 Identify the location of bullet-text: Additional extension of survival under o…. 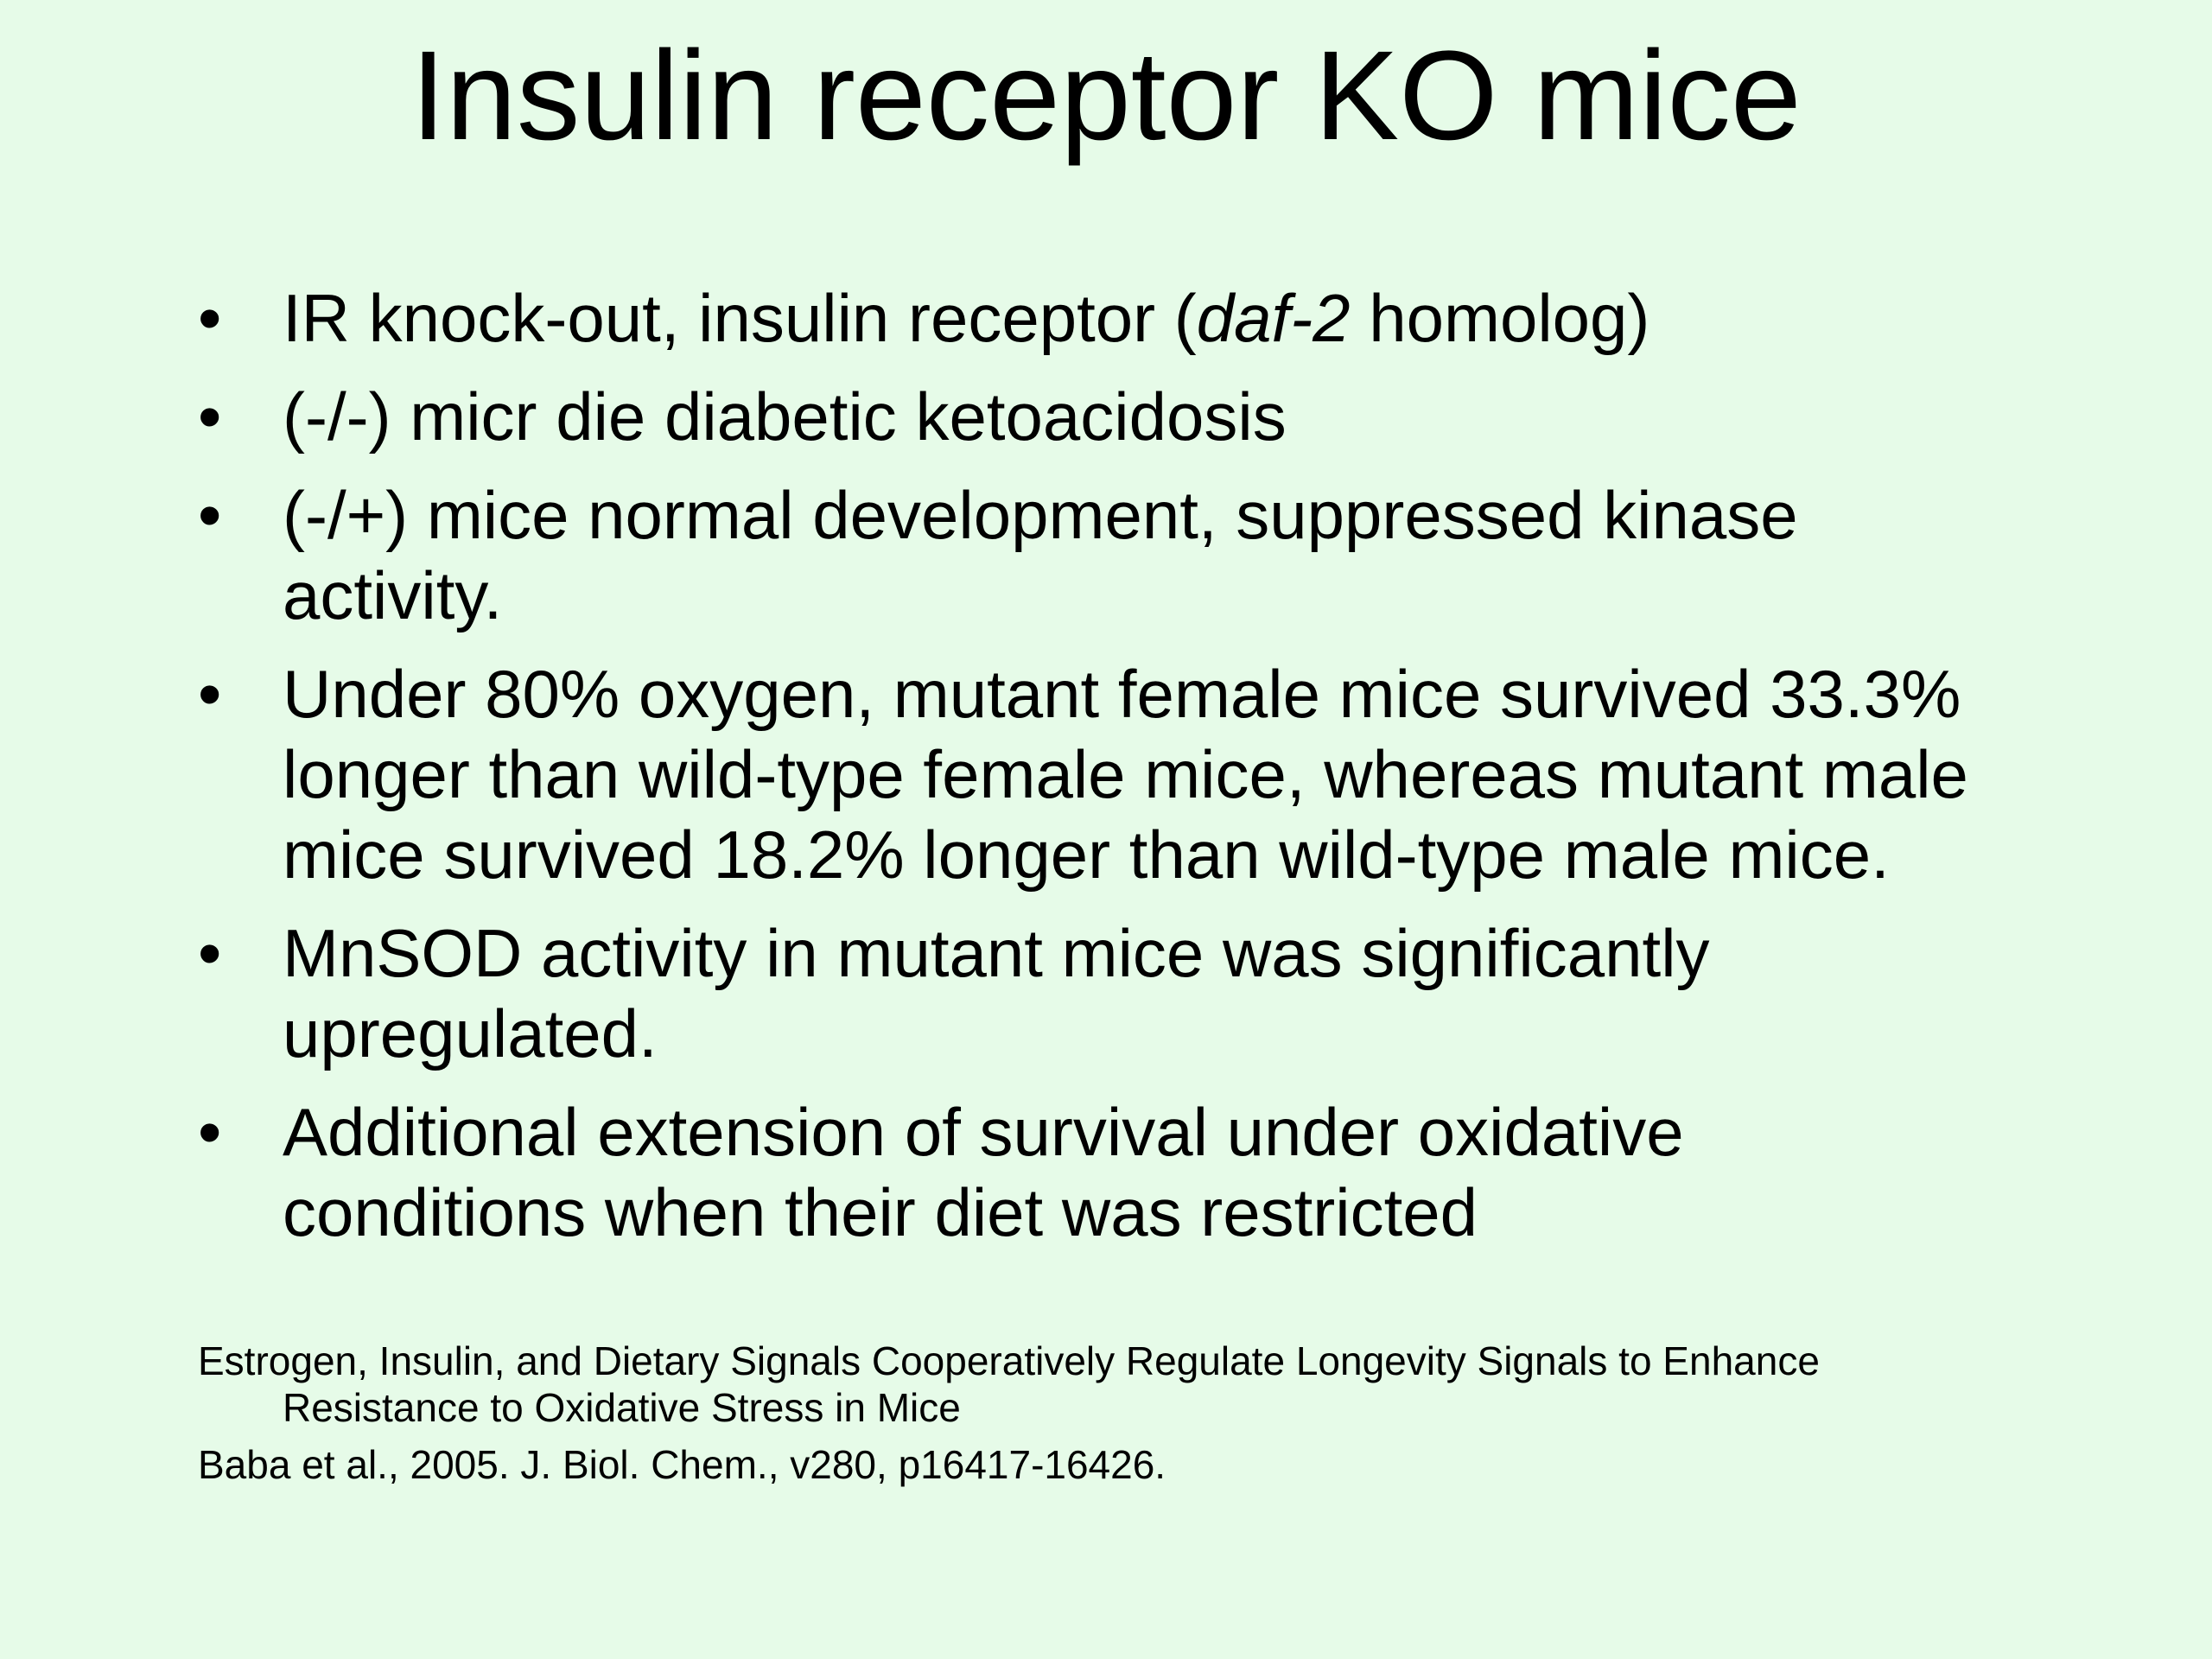
(983, 1172).